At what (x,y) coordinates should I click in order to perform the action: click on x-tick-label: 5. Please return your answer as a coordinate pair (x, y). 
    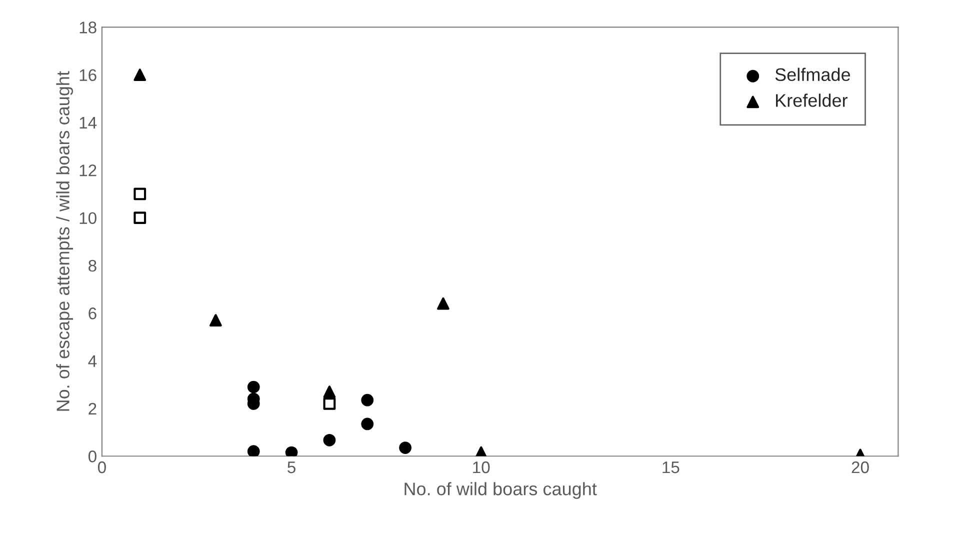
    Looking at the image, I should click on (292, 468).